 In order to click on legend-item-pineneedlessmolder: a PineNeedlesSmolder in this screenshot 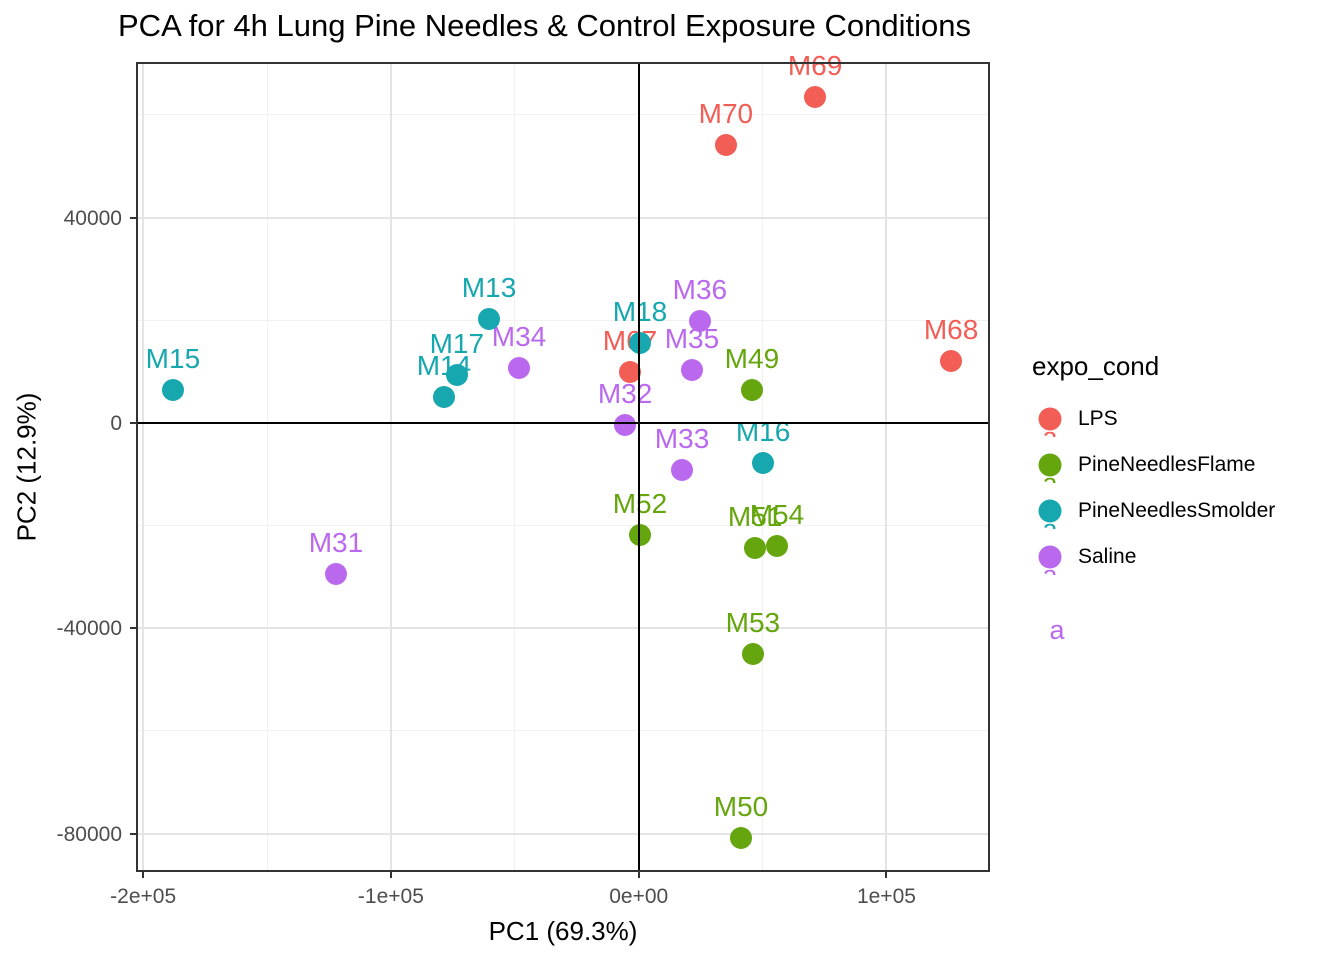, I will do `click(1153, 511)`.